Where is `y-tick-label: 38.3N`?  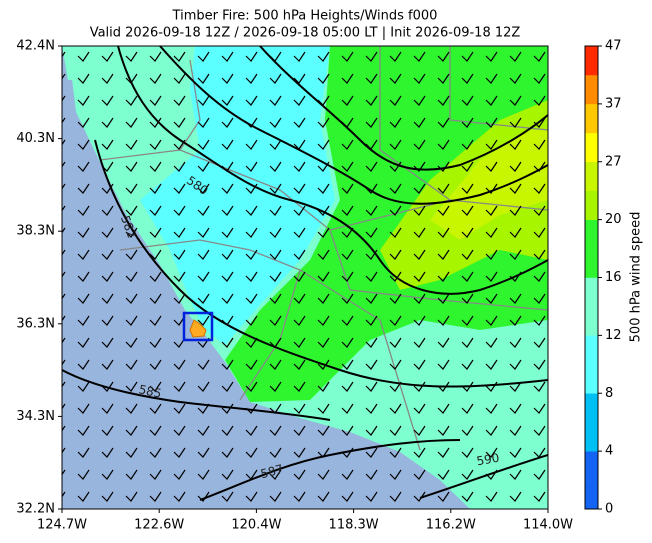
y-tick-label: 38.3N is located at coordinates (35, 231).